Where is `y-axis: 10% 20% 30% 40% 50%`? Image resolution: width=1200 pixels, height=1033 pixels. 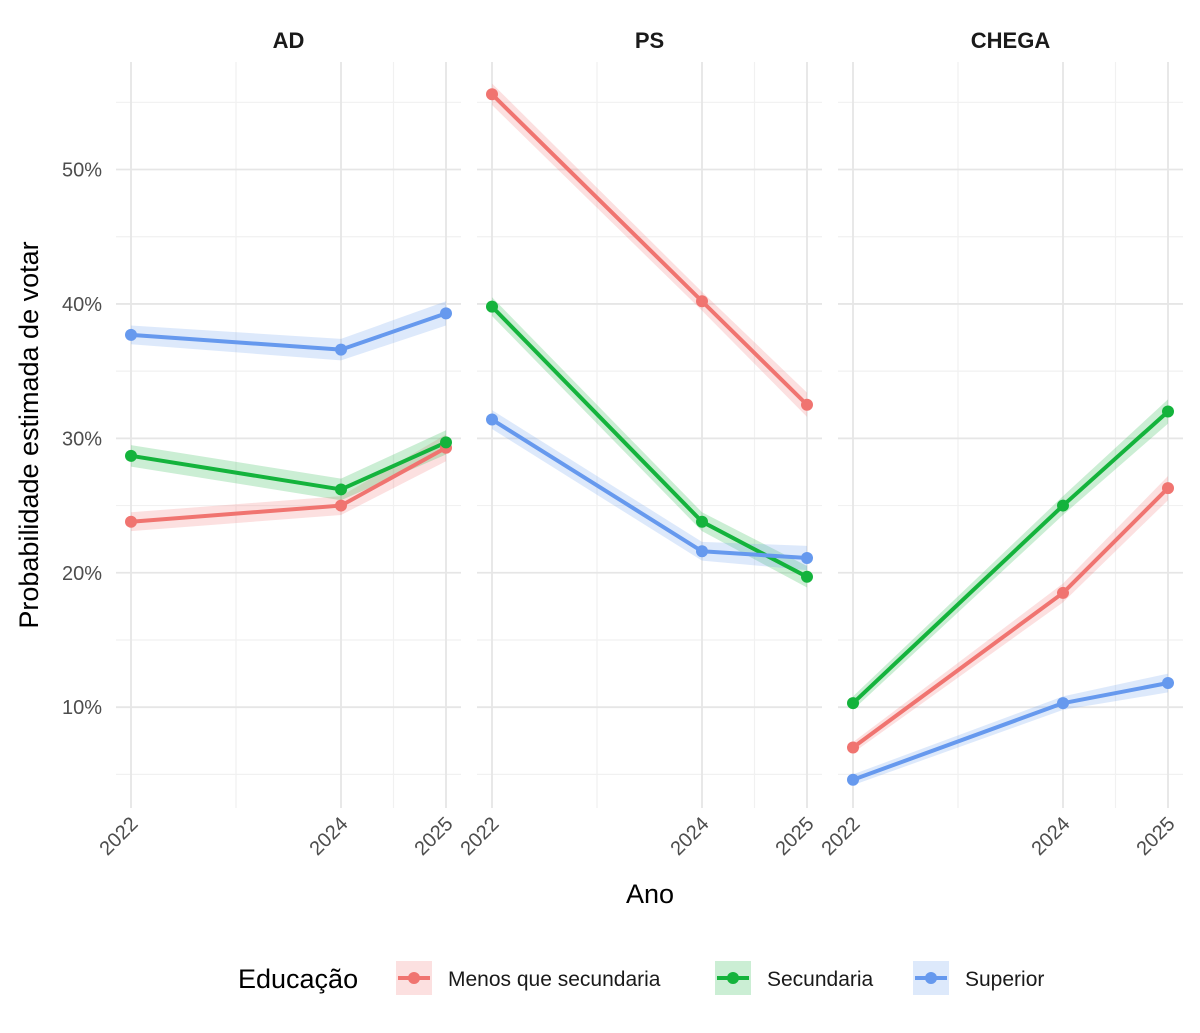
y-axis: 10% 20% 30% 40% 50% is located at coordinates (82, 440).